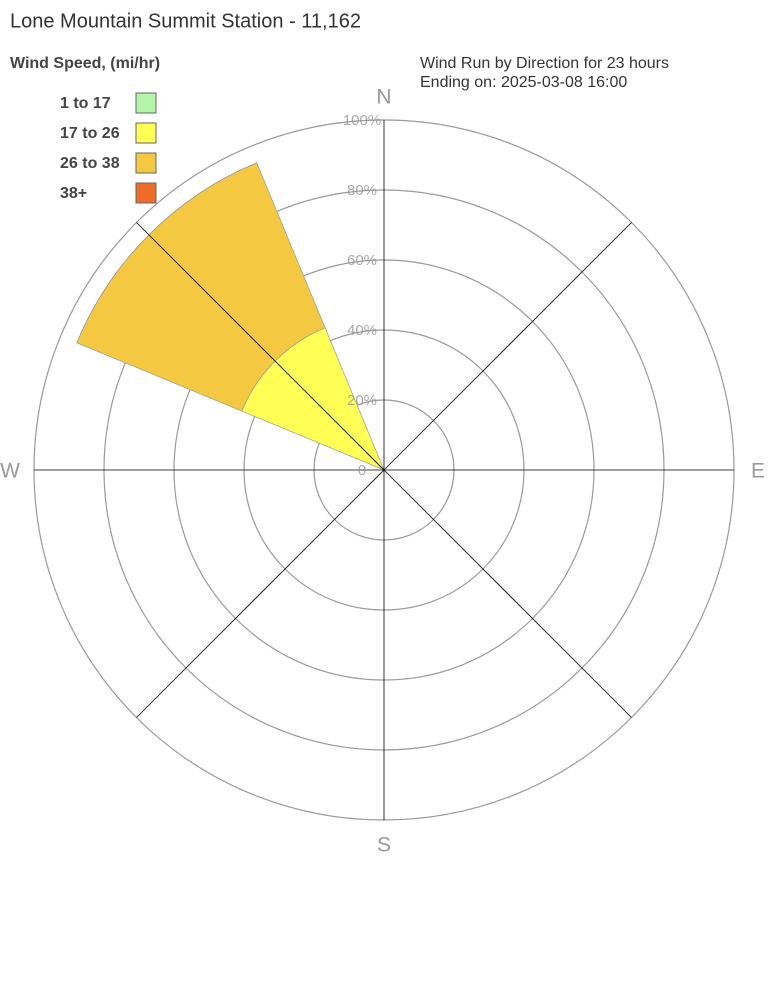 The image size is (768, 1008). I want to click on legend-label: 1 to 17, so click(85, 103).